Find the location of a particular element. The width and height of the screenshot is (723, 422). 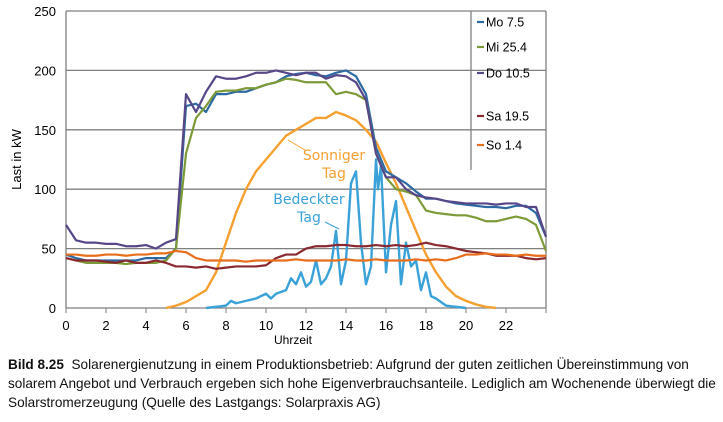

series-so is located at coordinates (306, 256).